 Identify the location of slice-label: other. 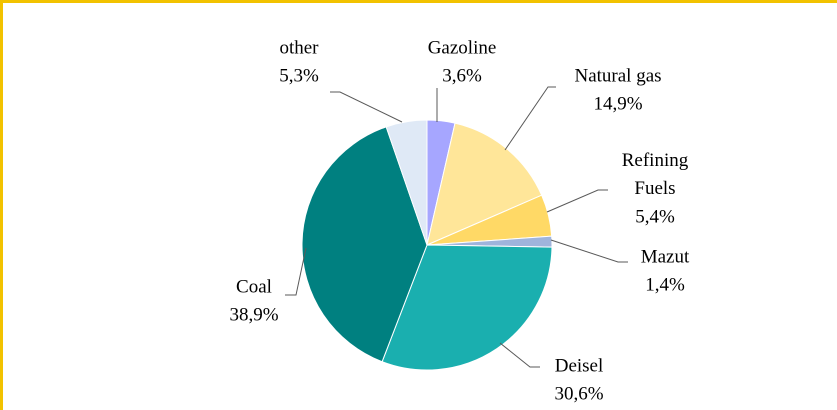
(299, 47).